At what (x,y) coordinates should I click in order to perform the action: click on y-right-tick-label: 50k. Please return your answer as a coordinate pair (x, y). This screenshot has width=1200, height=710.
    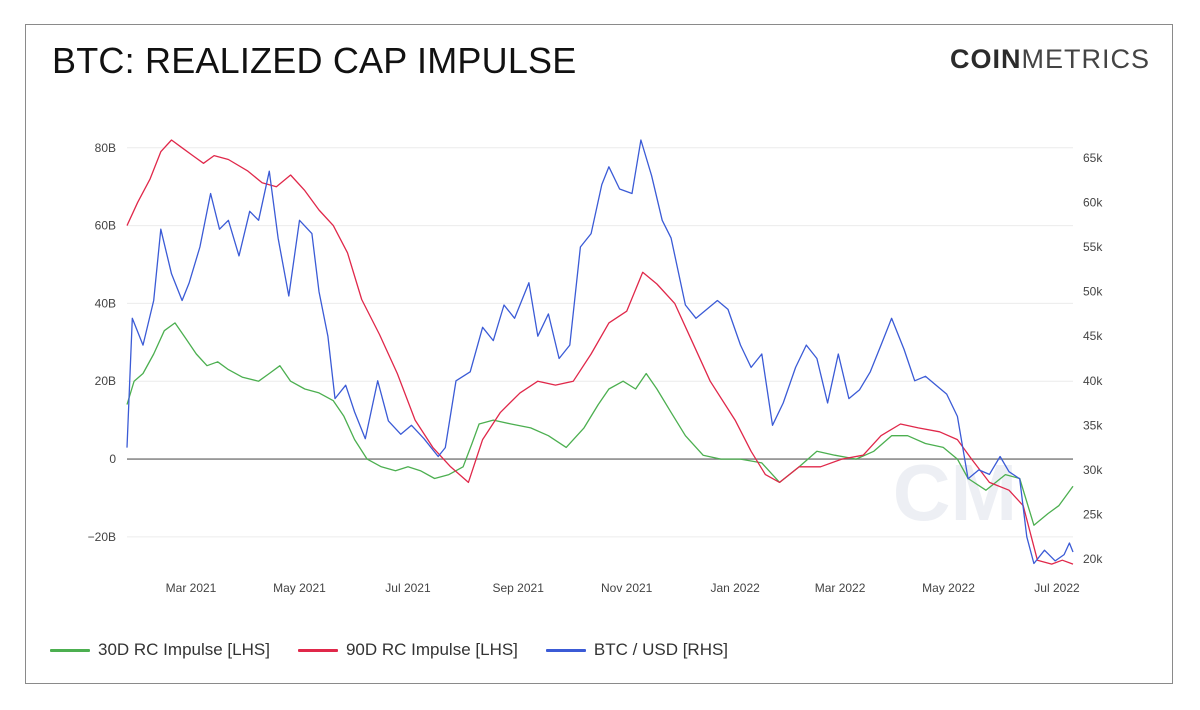
    Looking at the image, I should click on (1093, 292).